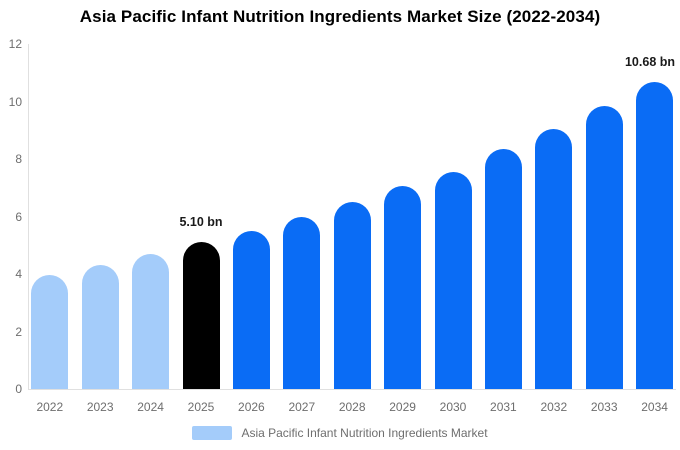 The width and height of the screenshot is (680, 450). What do you see at coordinates (18, 331) in the screenshot?
I see `y-axis-tick-label: 2` at bounding box center [18, 331].